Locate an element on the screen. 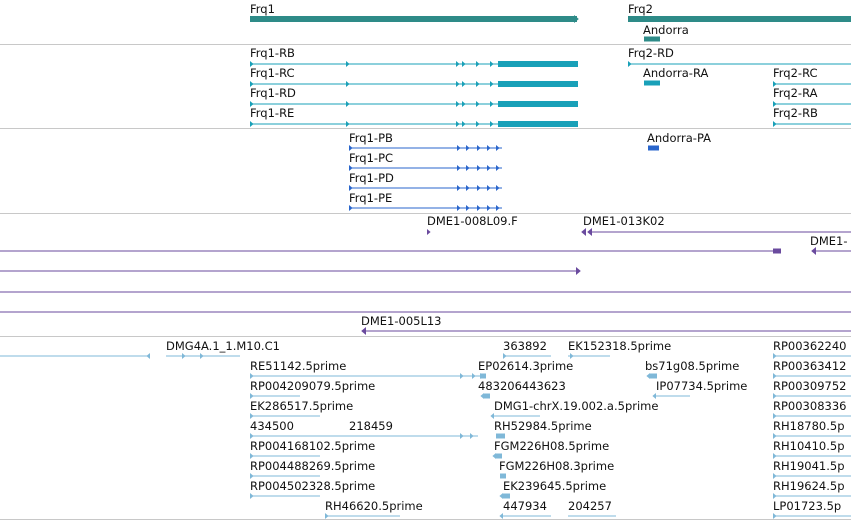 The width and height of the screenshot is (851, 521). feature-label: RP00363412 is located at coordinates (810, 366).